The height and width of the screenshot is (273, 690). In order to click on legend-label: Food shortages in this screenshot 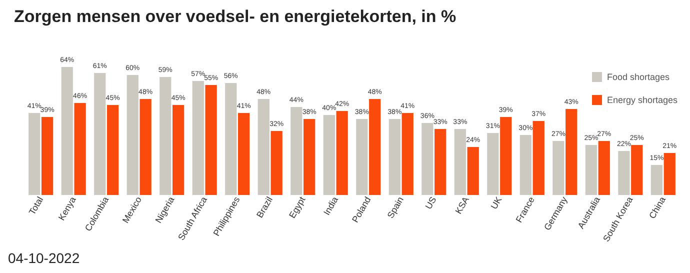, I will do `click(638, 77)`.